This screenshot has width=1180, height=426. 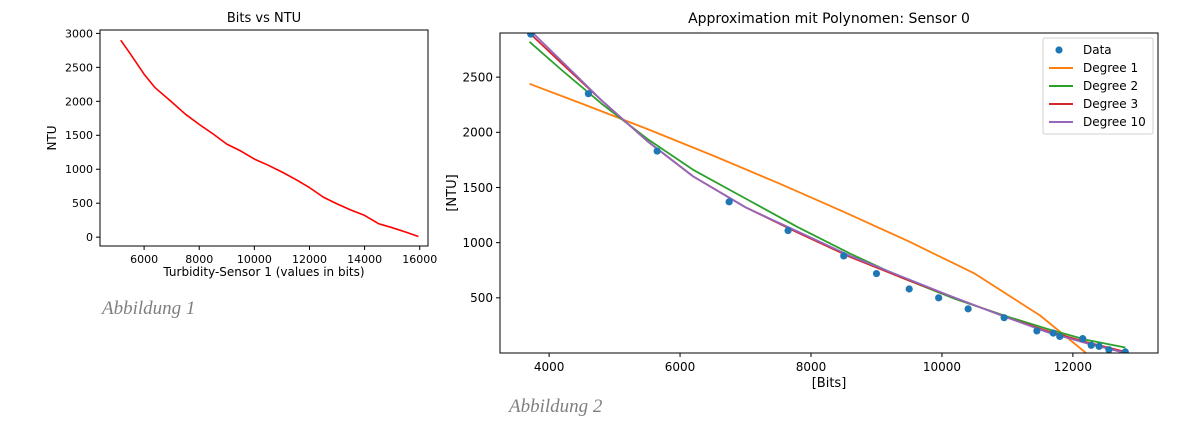 What do you see at coordinates (1110, 68) in the screenshot?
I see `chart2-legend-label: Degree 1` at bounding box center [1110, 68].